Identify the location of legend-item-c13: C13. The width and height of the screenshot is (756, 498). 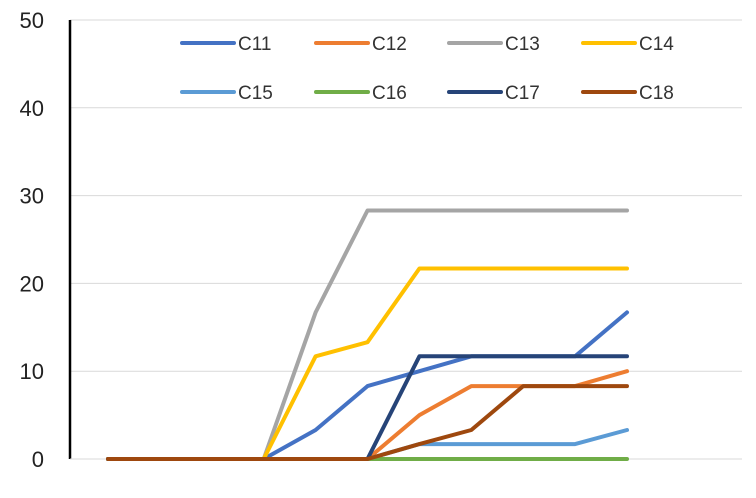
(493, 44).